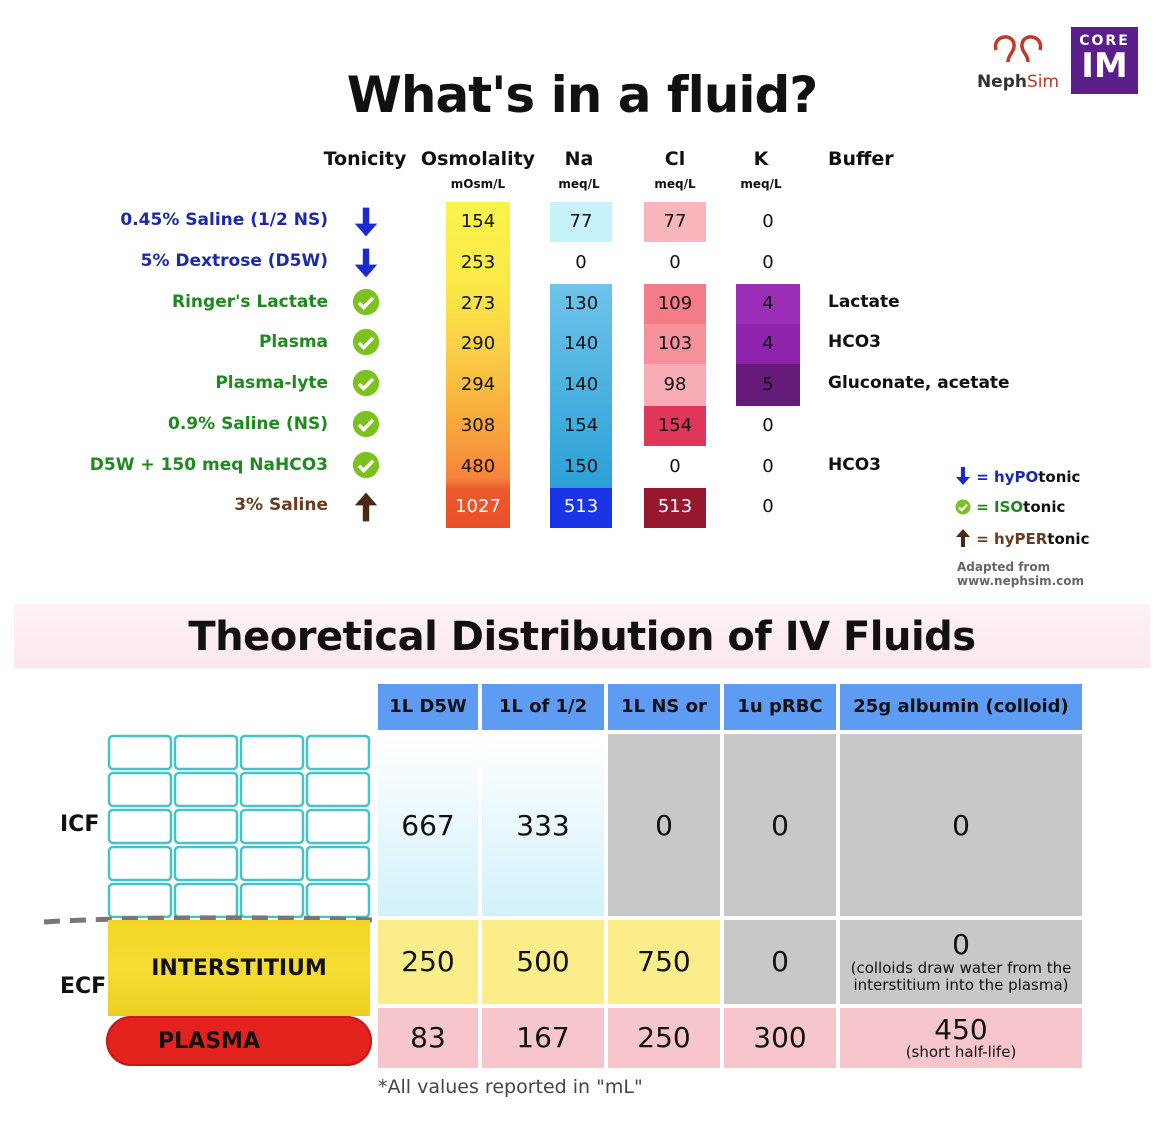 The width and height of the screenshot is (1164, 1136). Describe the element at coordinates (1001, 539) in the screenshot. I see `legend-hyper-prefix: = hyP` at that location.